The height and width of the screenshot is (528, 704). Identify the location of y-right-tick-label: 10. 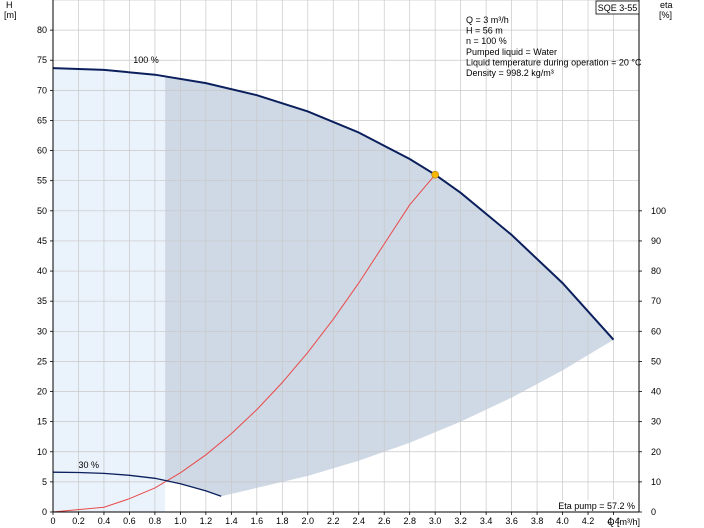
(656, 482).